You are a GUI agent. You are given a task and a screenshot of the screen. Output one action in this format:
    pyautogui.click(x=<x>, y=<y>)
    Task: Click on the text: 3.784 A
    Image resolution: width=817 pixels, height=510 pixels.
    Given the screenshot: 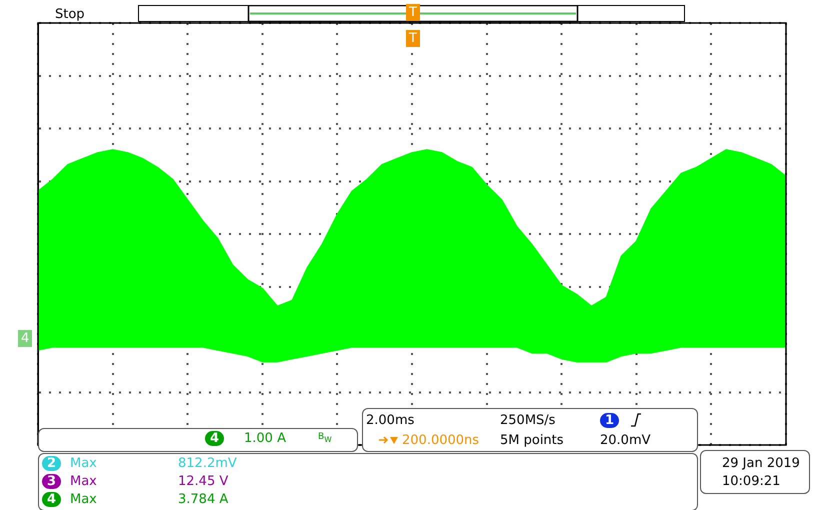 What is the action you would take?
    pyautogui.click(x=203, y=499)
    